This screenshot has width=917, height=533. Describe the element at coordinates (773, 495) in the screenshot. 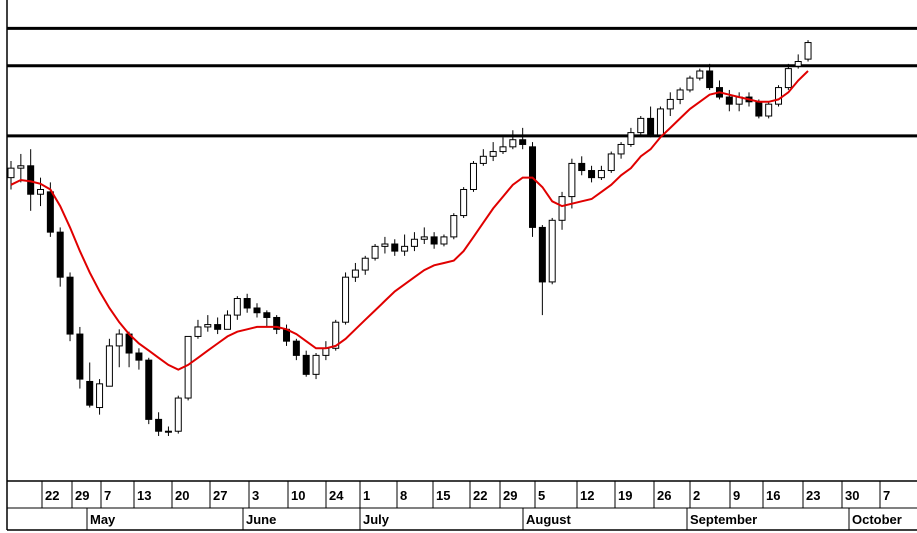

I see `day-label: 16` at that location.